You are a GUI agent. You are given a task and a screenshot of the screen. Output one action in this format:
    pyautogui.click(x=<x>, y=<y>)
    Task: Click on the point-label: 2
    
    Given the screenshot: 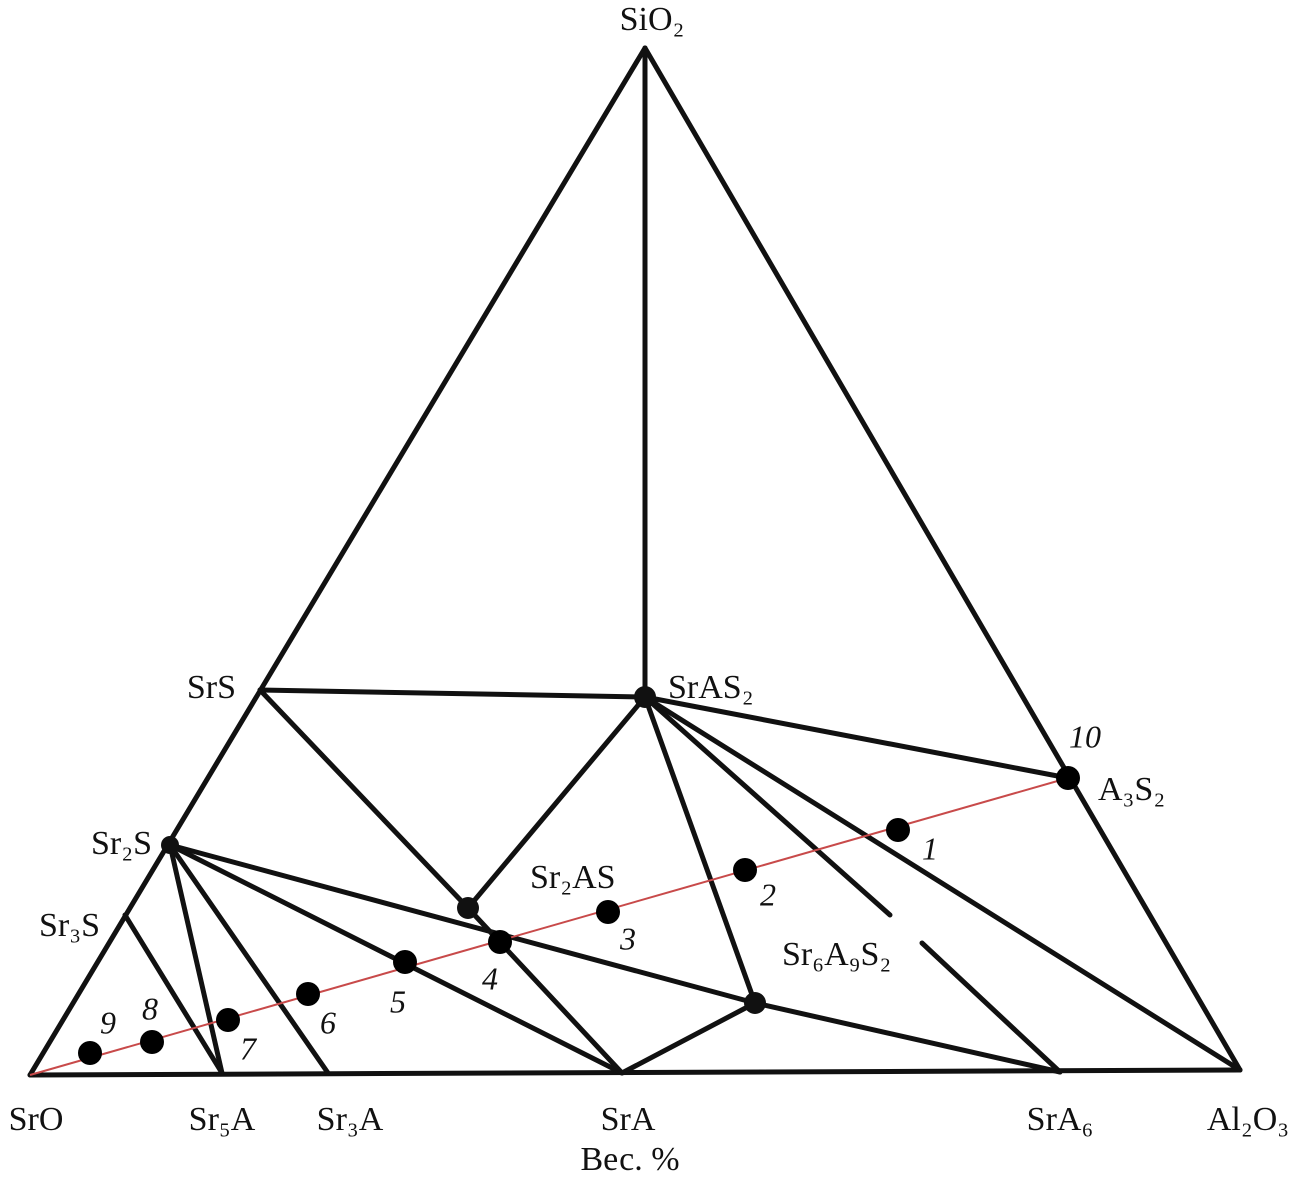 What is the action you would take?
    pyautogui.click(x=768, y=894)
    